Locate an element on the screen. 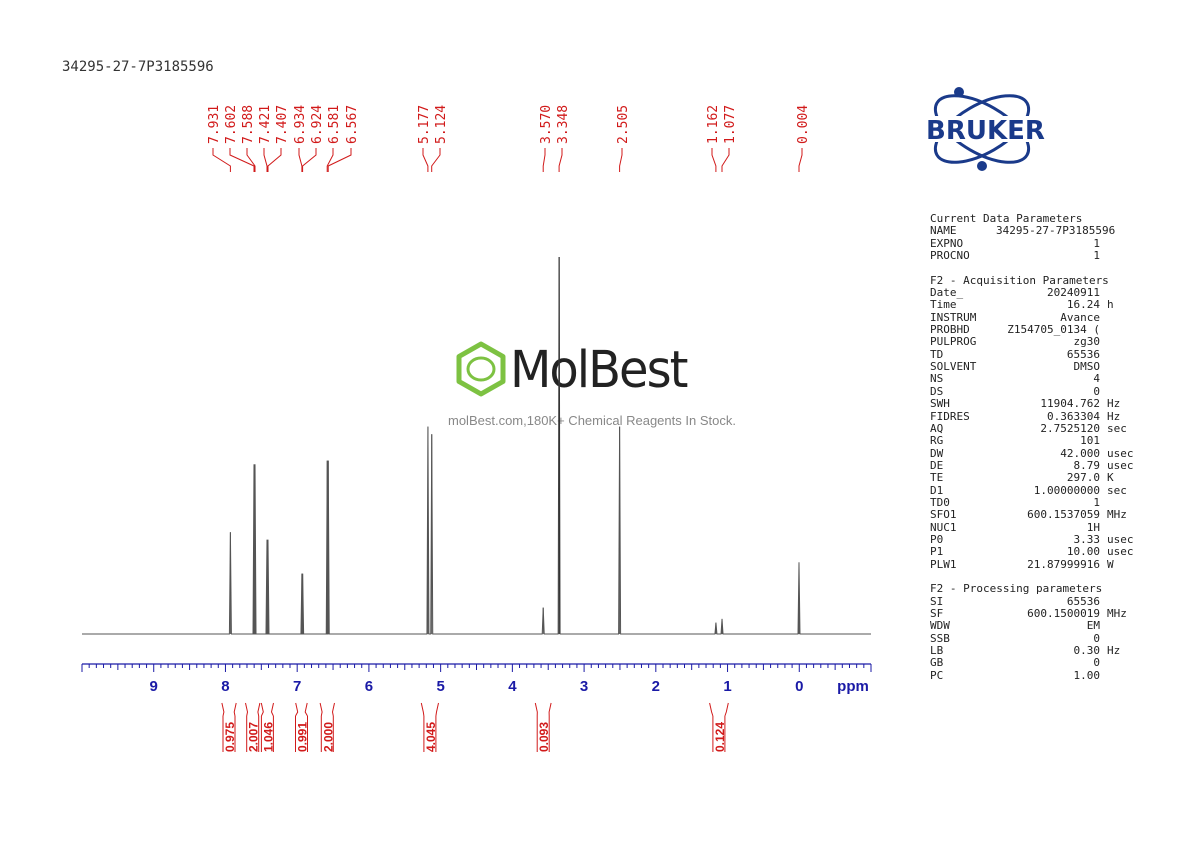 The width and height of the screenshot is (1190, 842). param-value: 4 is located at coordinates (1096, 379).